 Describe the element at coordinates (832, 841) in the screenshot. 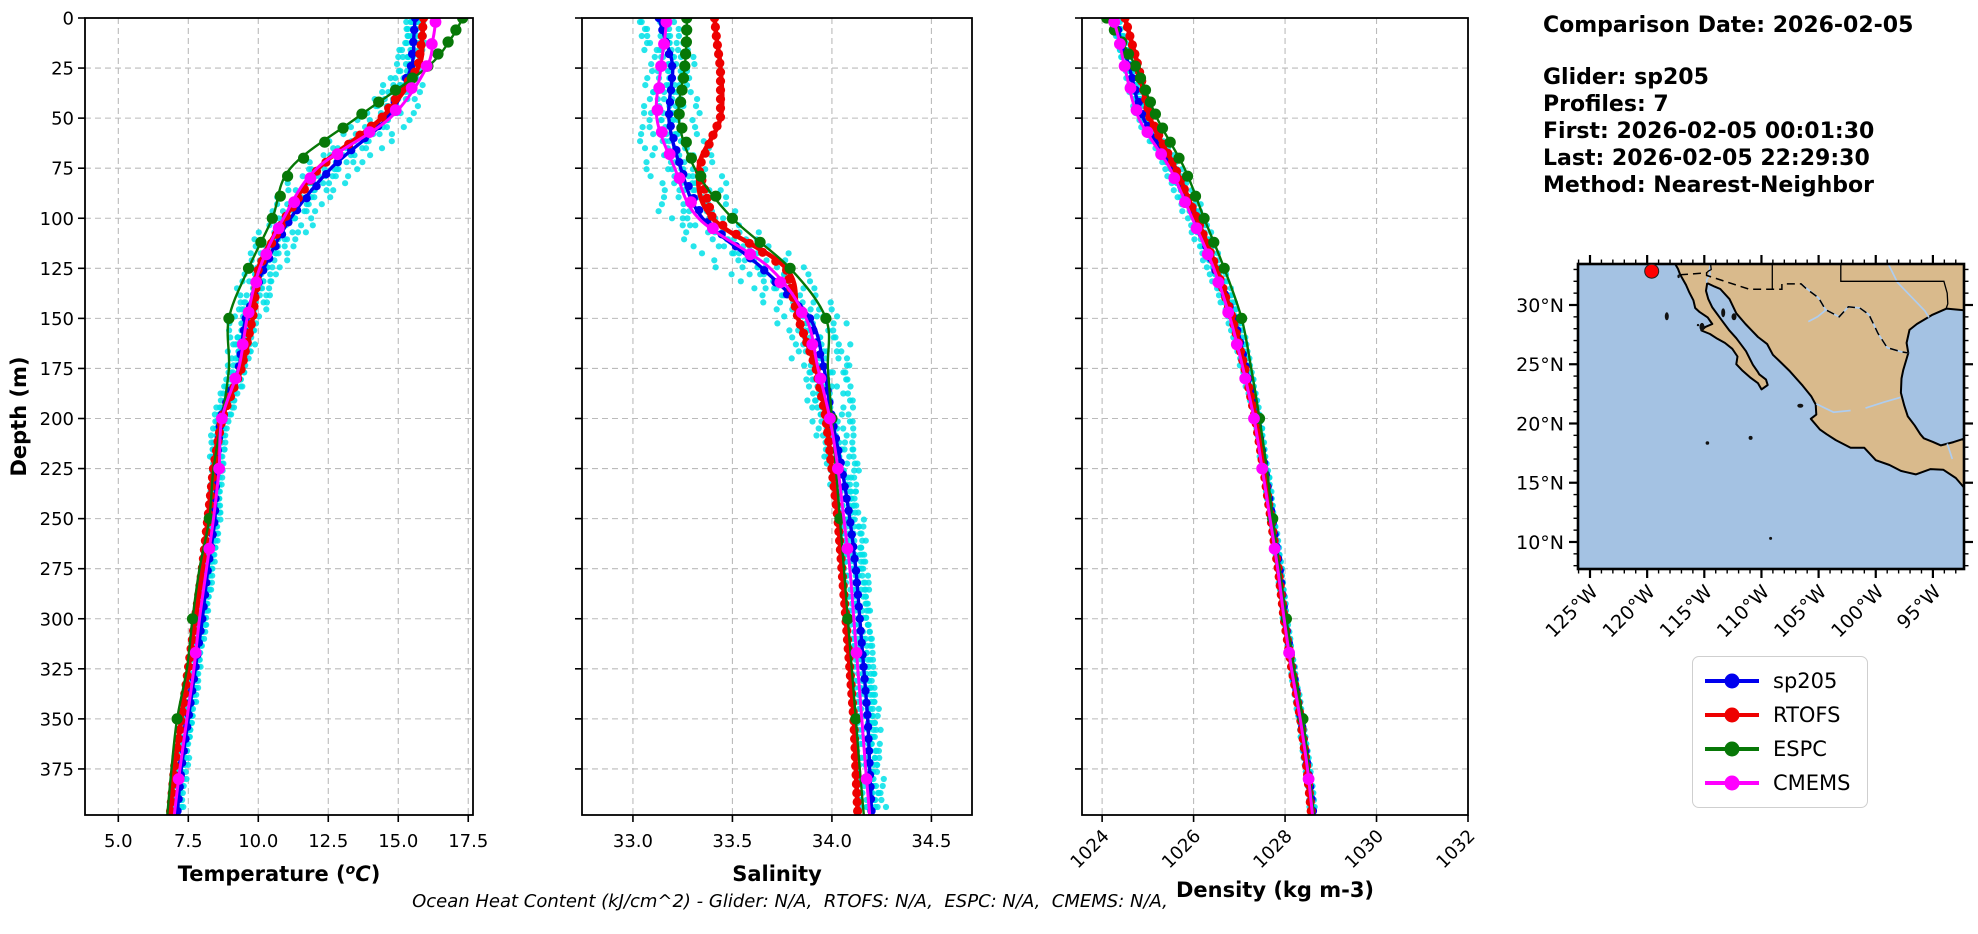

I see `svg-text: 34.0` at that location.